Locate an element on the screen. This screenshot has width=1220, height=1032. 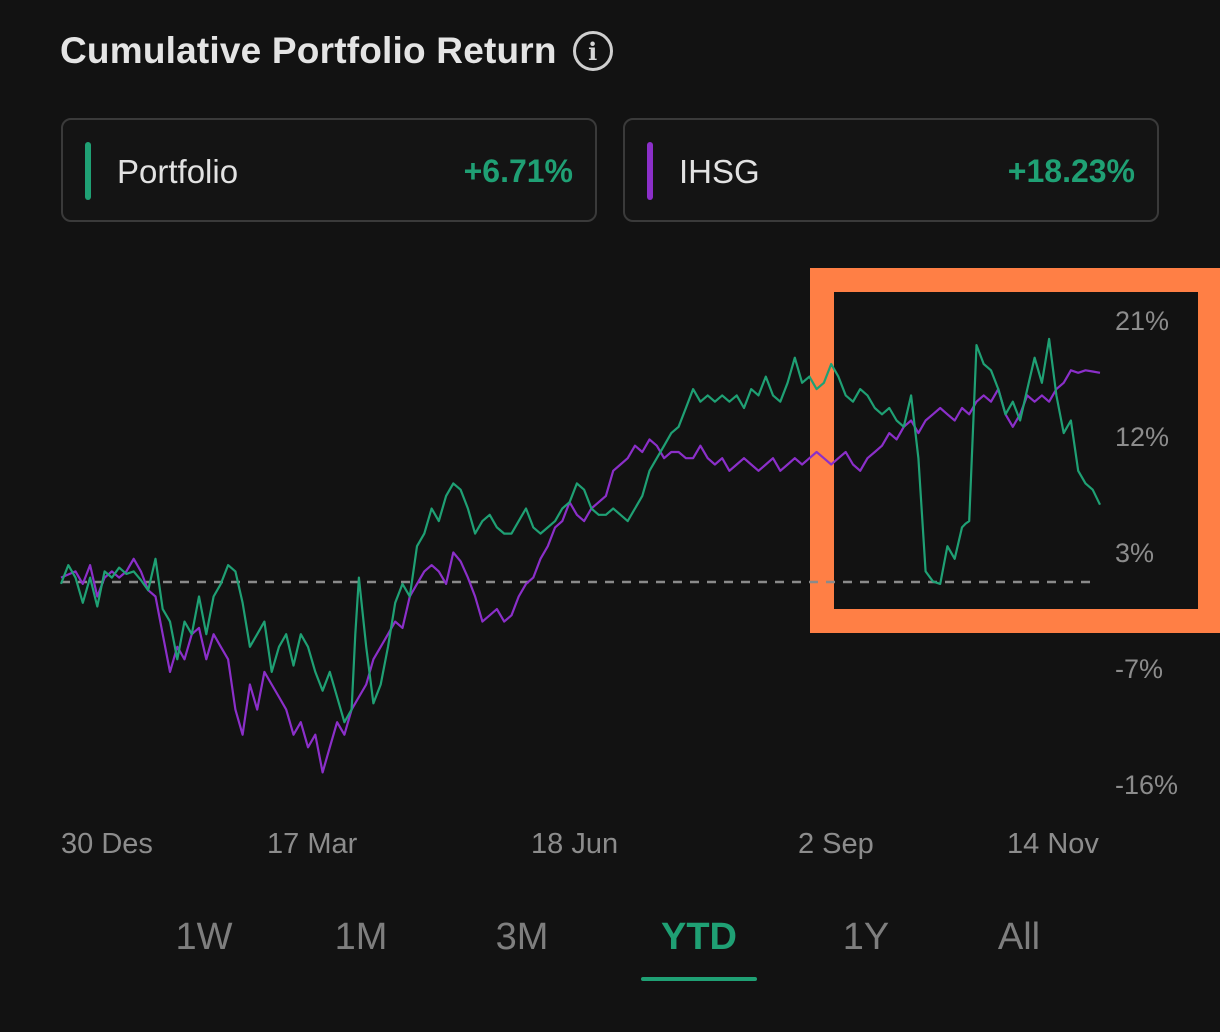
active-tab-underline is located at coordinates (699, 979).